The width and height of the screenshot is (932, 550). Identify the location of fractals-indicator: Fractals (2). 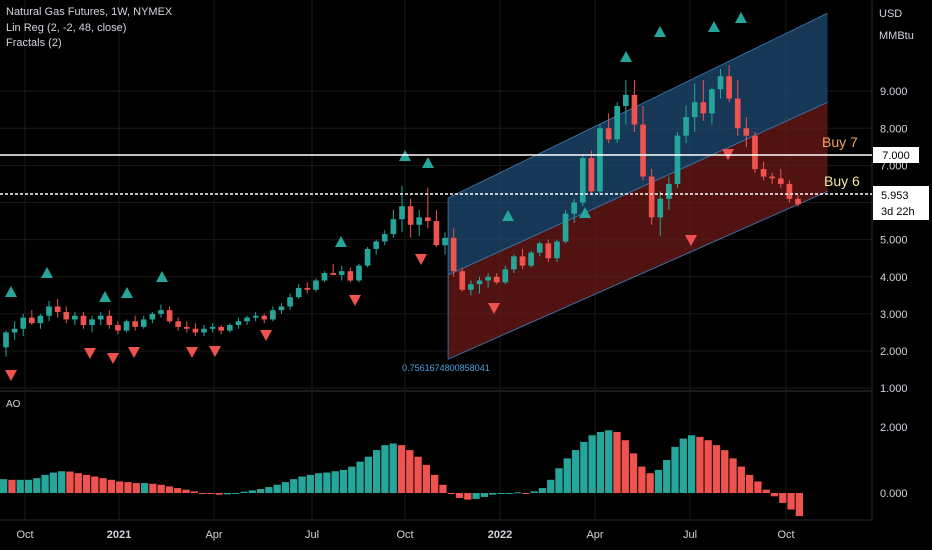
(34, 43).